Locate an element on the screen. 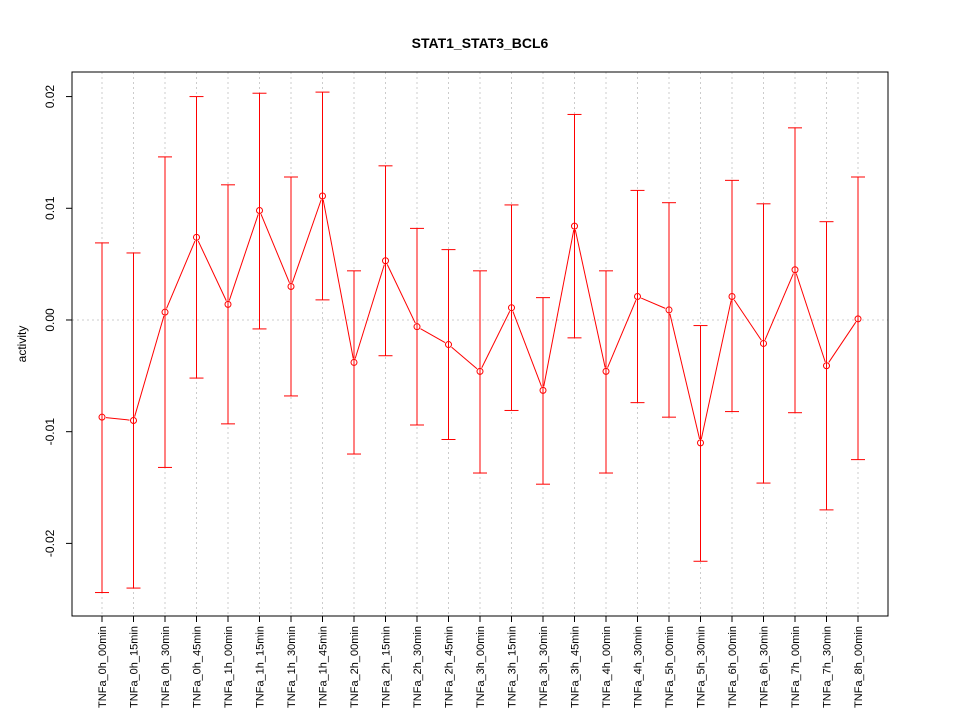 Image resolution: width=960 pixels, height=720 pixels. x-tick-label: TNFa_3h_15min is located at coordinates (513, 667).